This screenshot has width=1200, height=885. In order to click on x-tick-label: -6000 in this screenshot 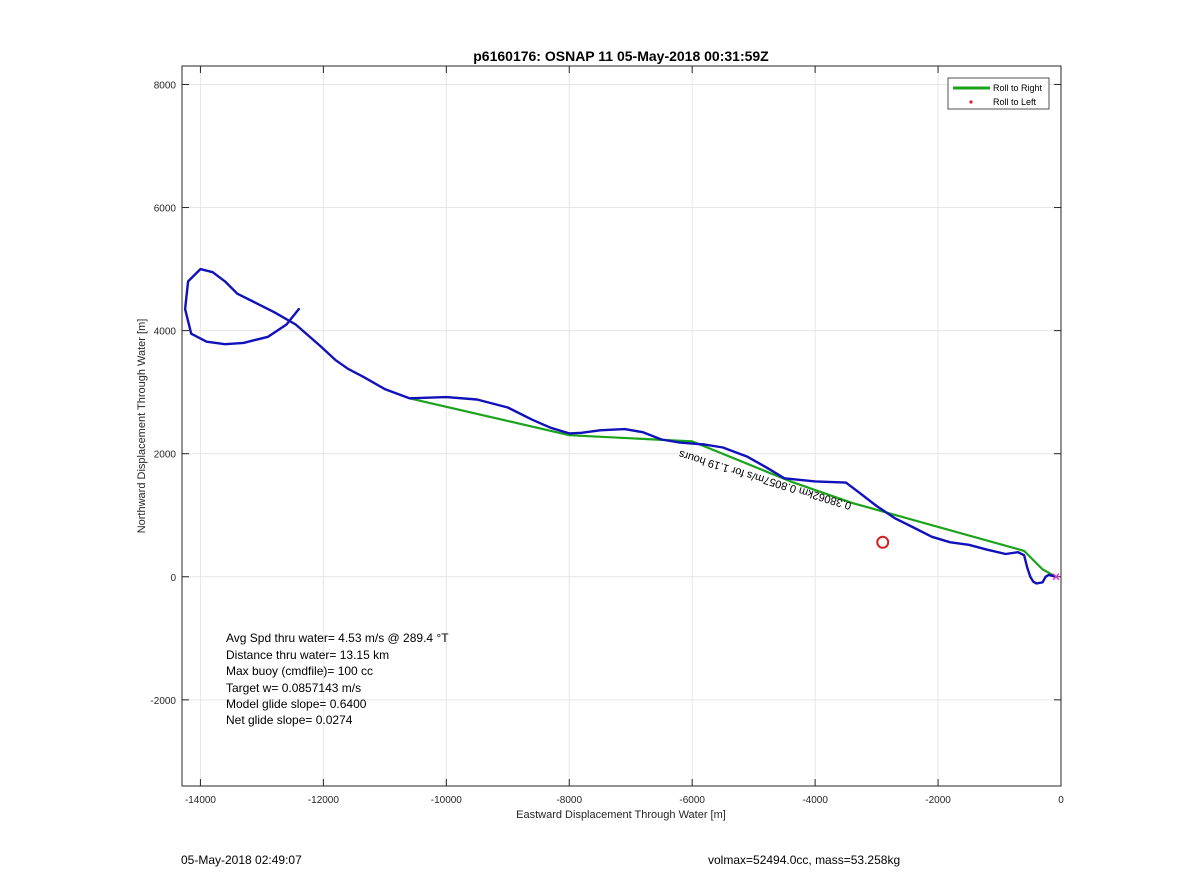, I will do `click(692, 800)`.